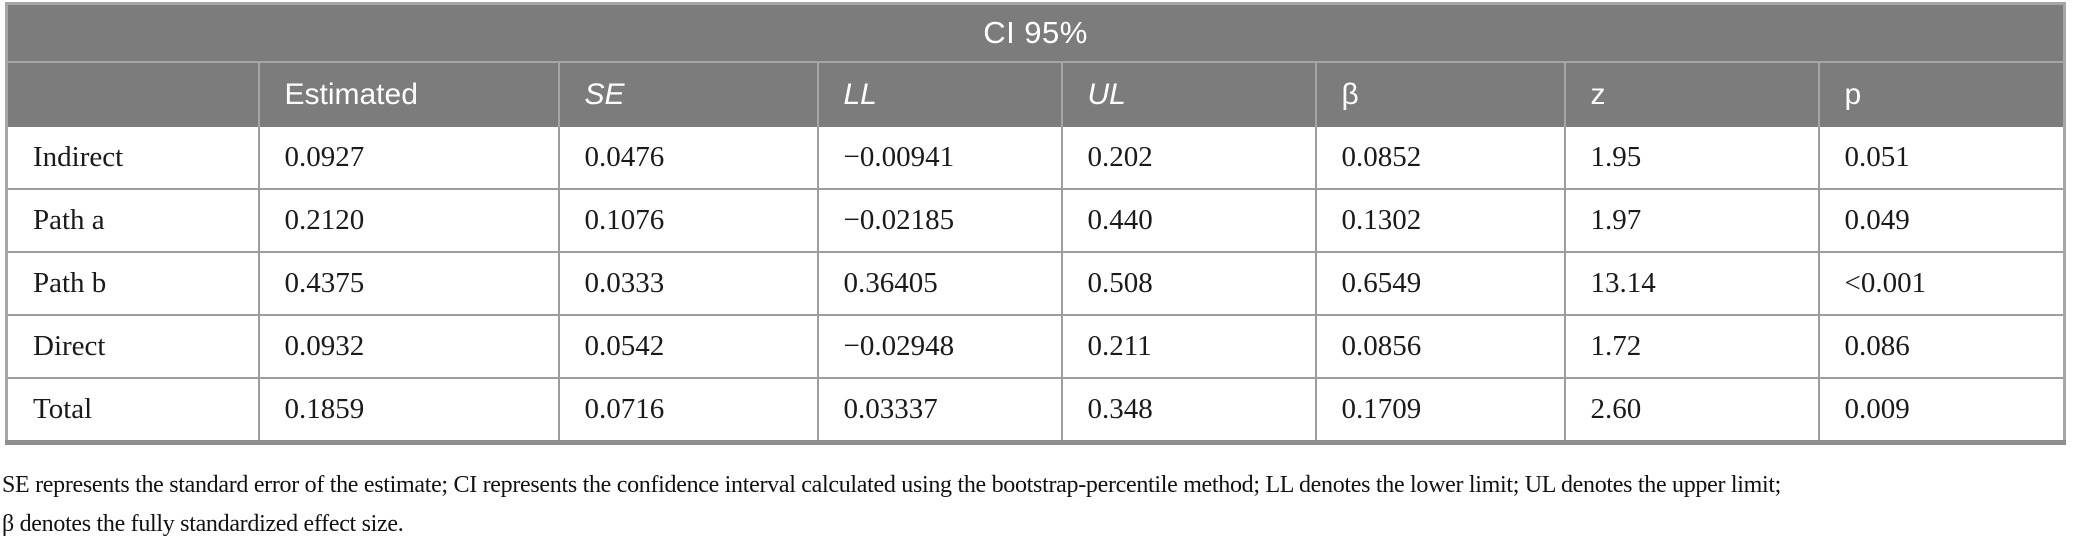 The image size is (2074, 537). I want to click on cell-p: 0.086, so click(1941, 346).